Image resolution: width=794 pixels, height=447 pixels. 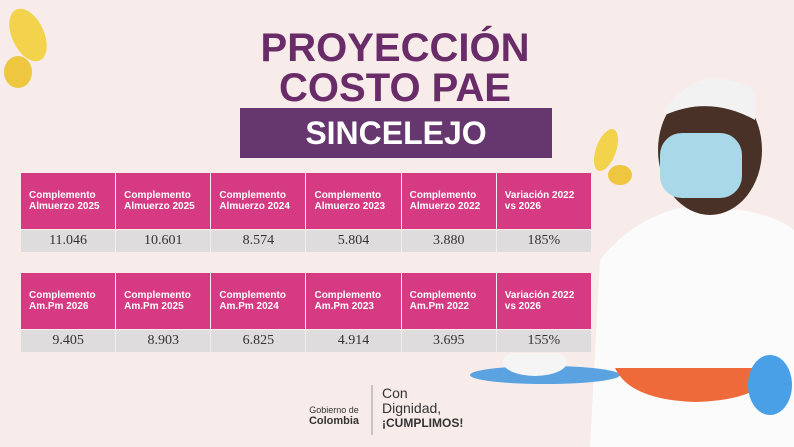 I want to click on value-cell: 11.046, so click(x=68, y=241).